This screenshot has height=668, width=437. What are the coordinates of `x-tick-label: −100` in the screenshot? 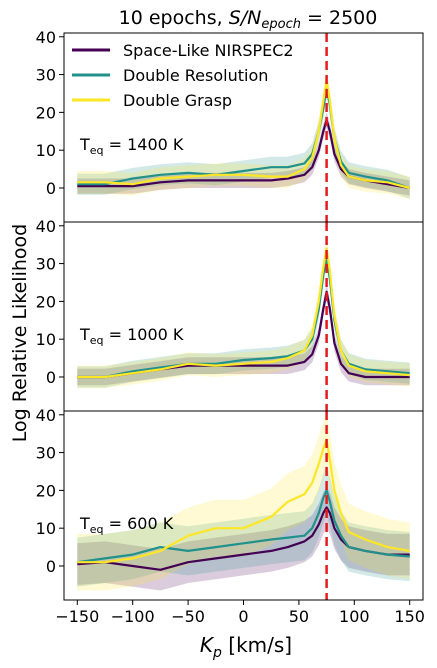 It's located at (133, 616).